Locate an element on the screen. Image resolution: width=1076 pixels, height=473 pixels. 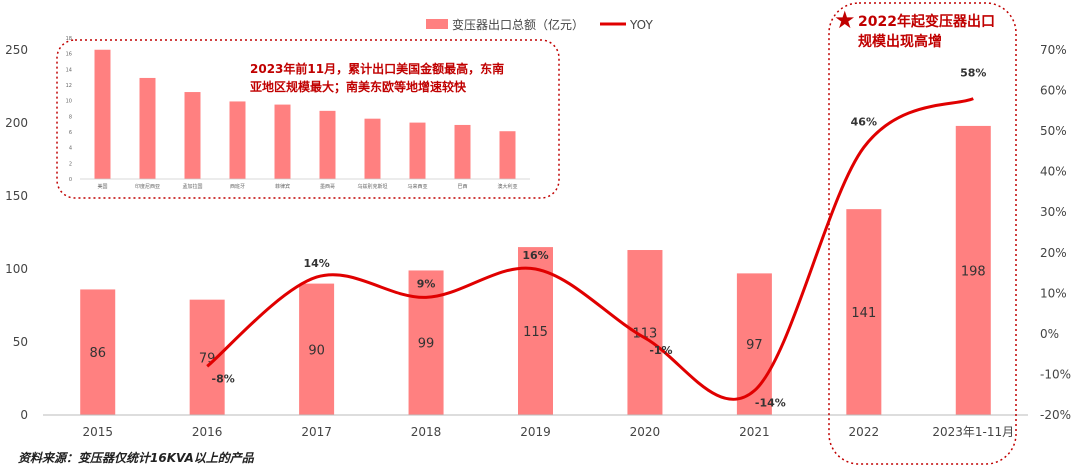
y-left-tick-label: 150 is located at coordinates (16, 196).